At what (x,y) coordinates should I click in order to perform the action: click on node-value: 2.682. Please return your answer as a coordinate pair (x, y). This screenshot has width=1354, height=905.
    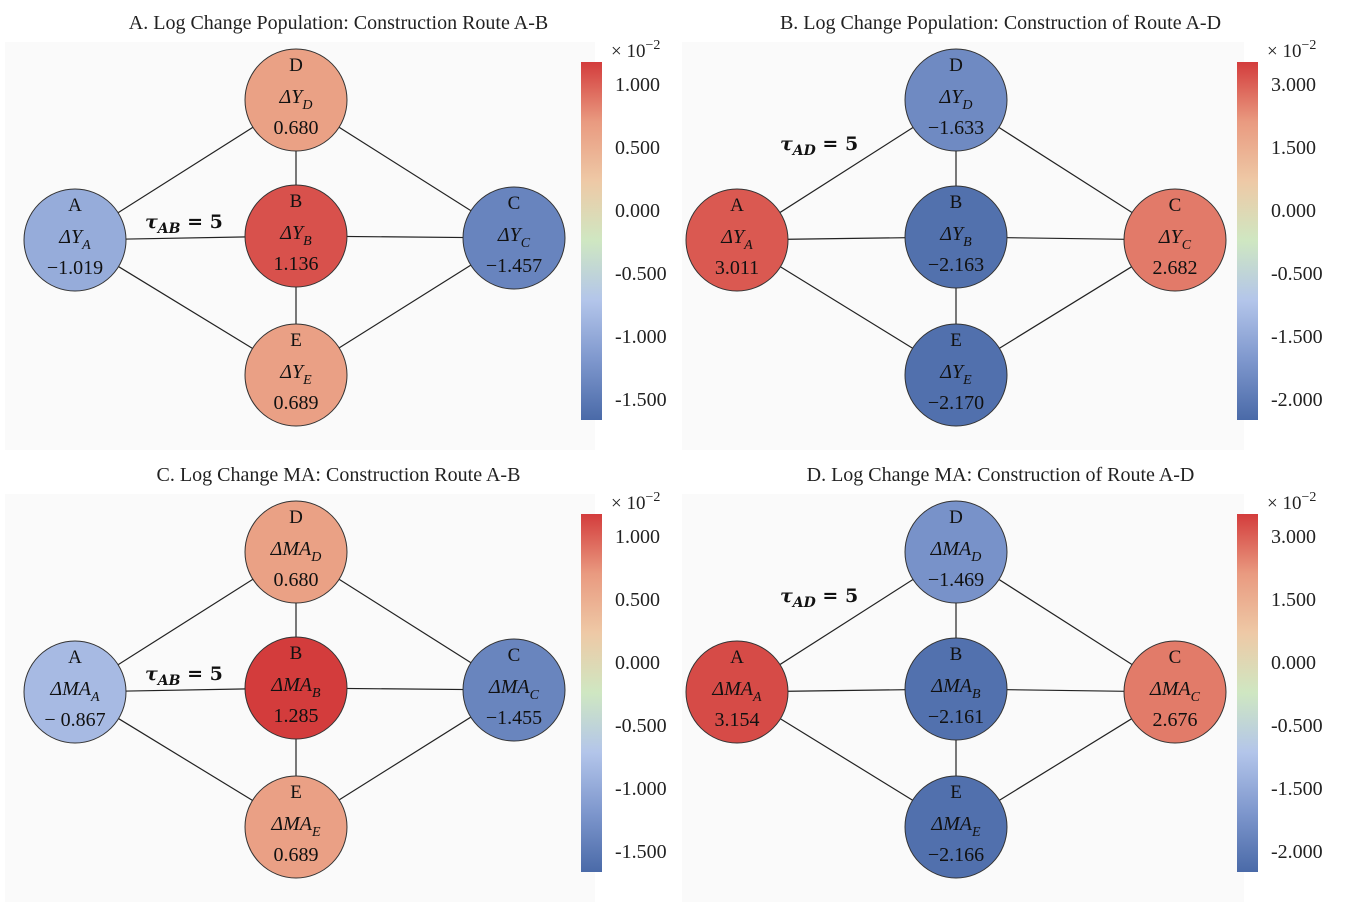
    Looking at the image, I should click on (1175, 268).